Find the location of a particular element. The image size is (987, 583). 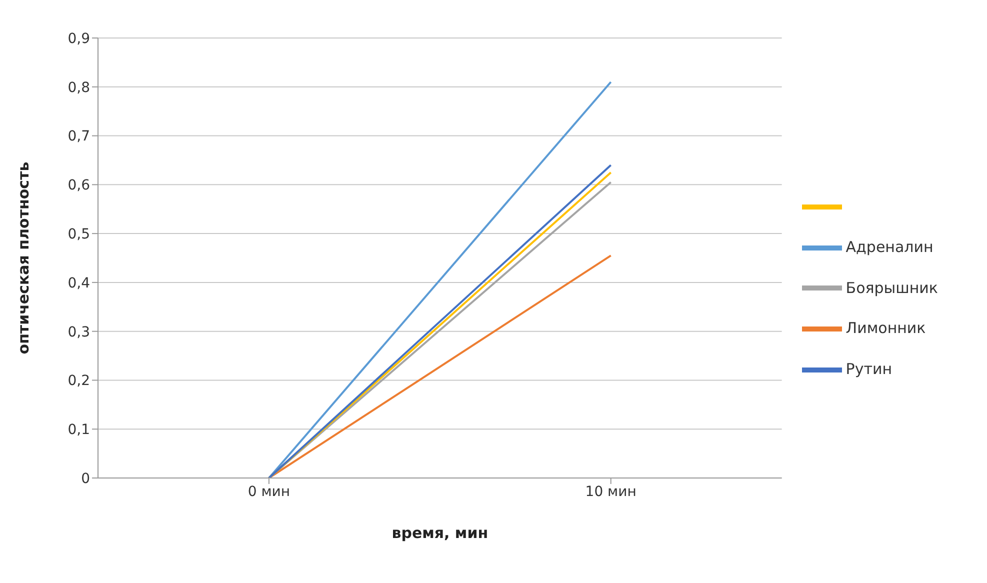

y-tick-label: 0,3 is located at coordinates (79, 332).